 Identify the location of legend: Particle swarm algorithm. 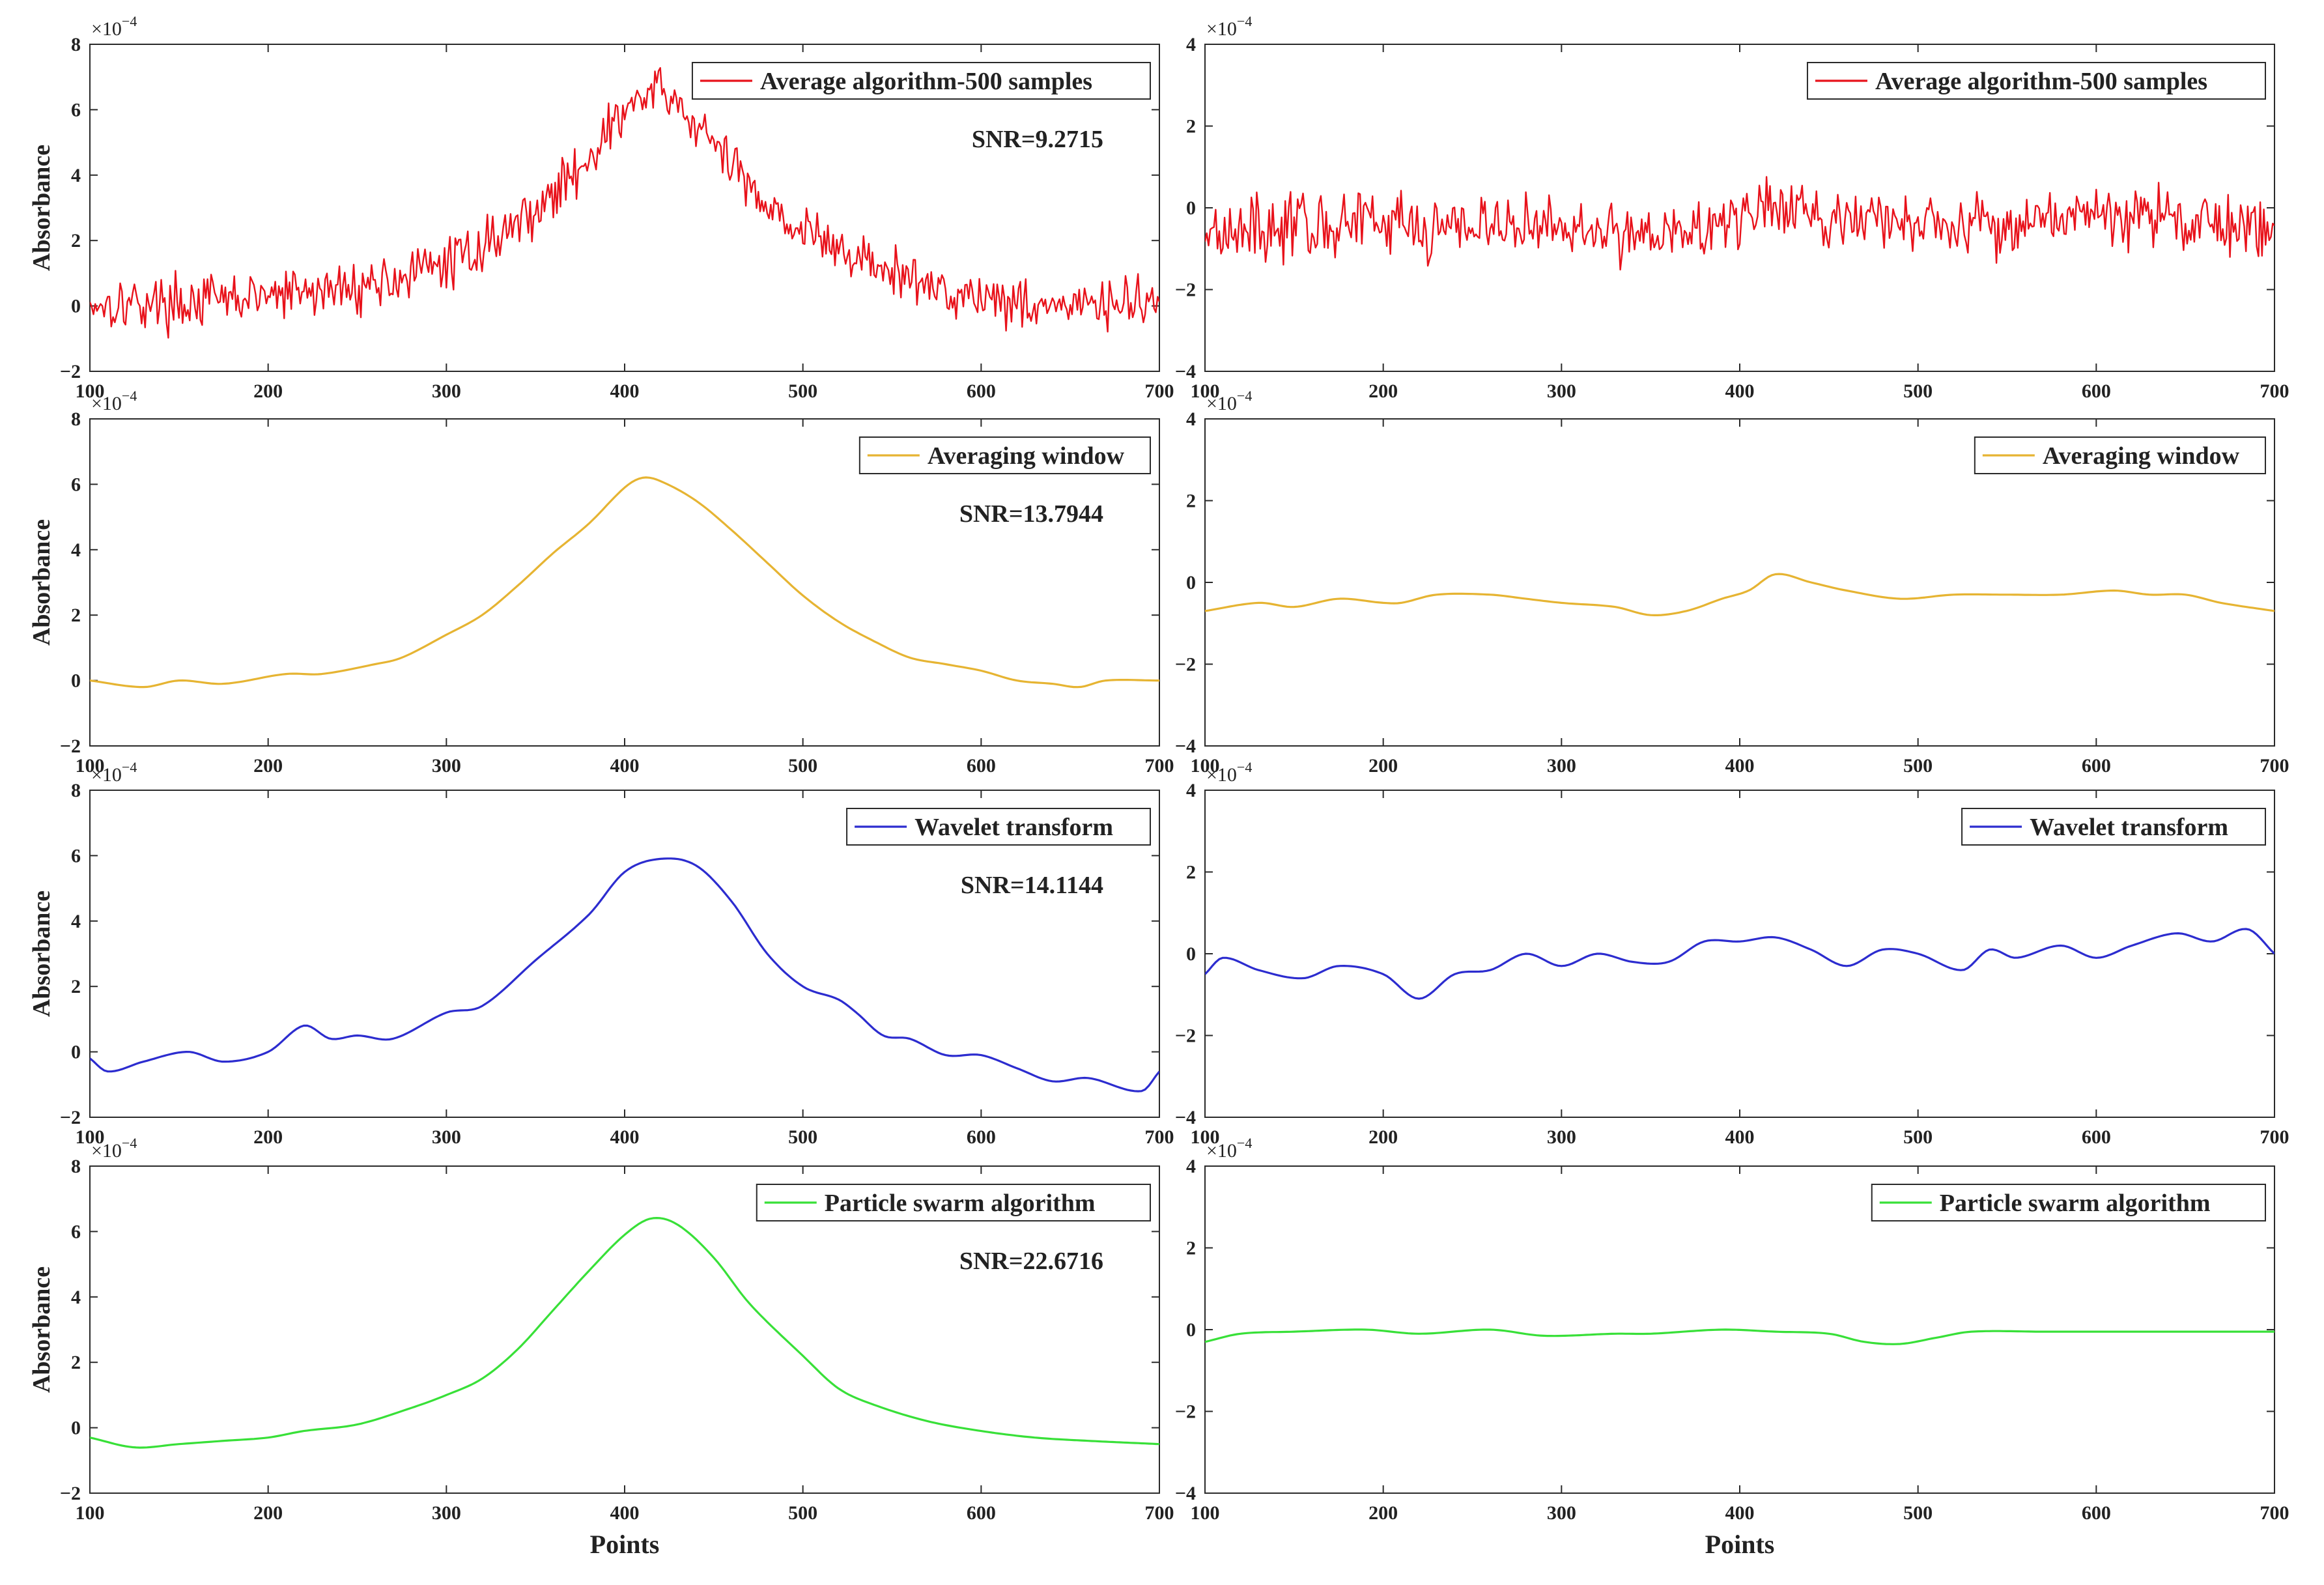
(954, 1202).